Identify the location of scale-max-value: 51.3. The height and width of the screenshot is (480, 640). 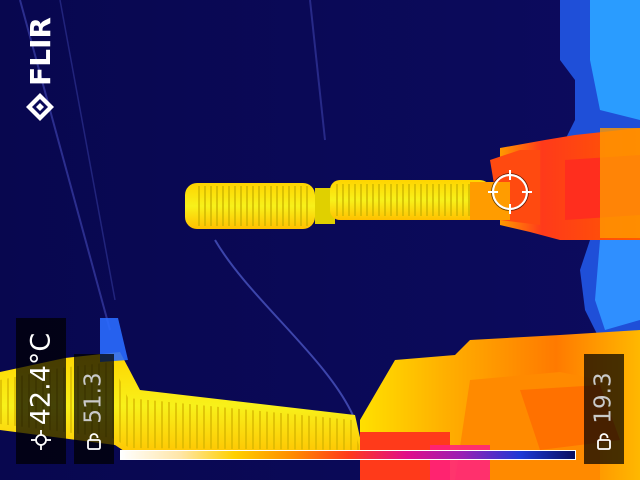
(93, 398).